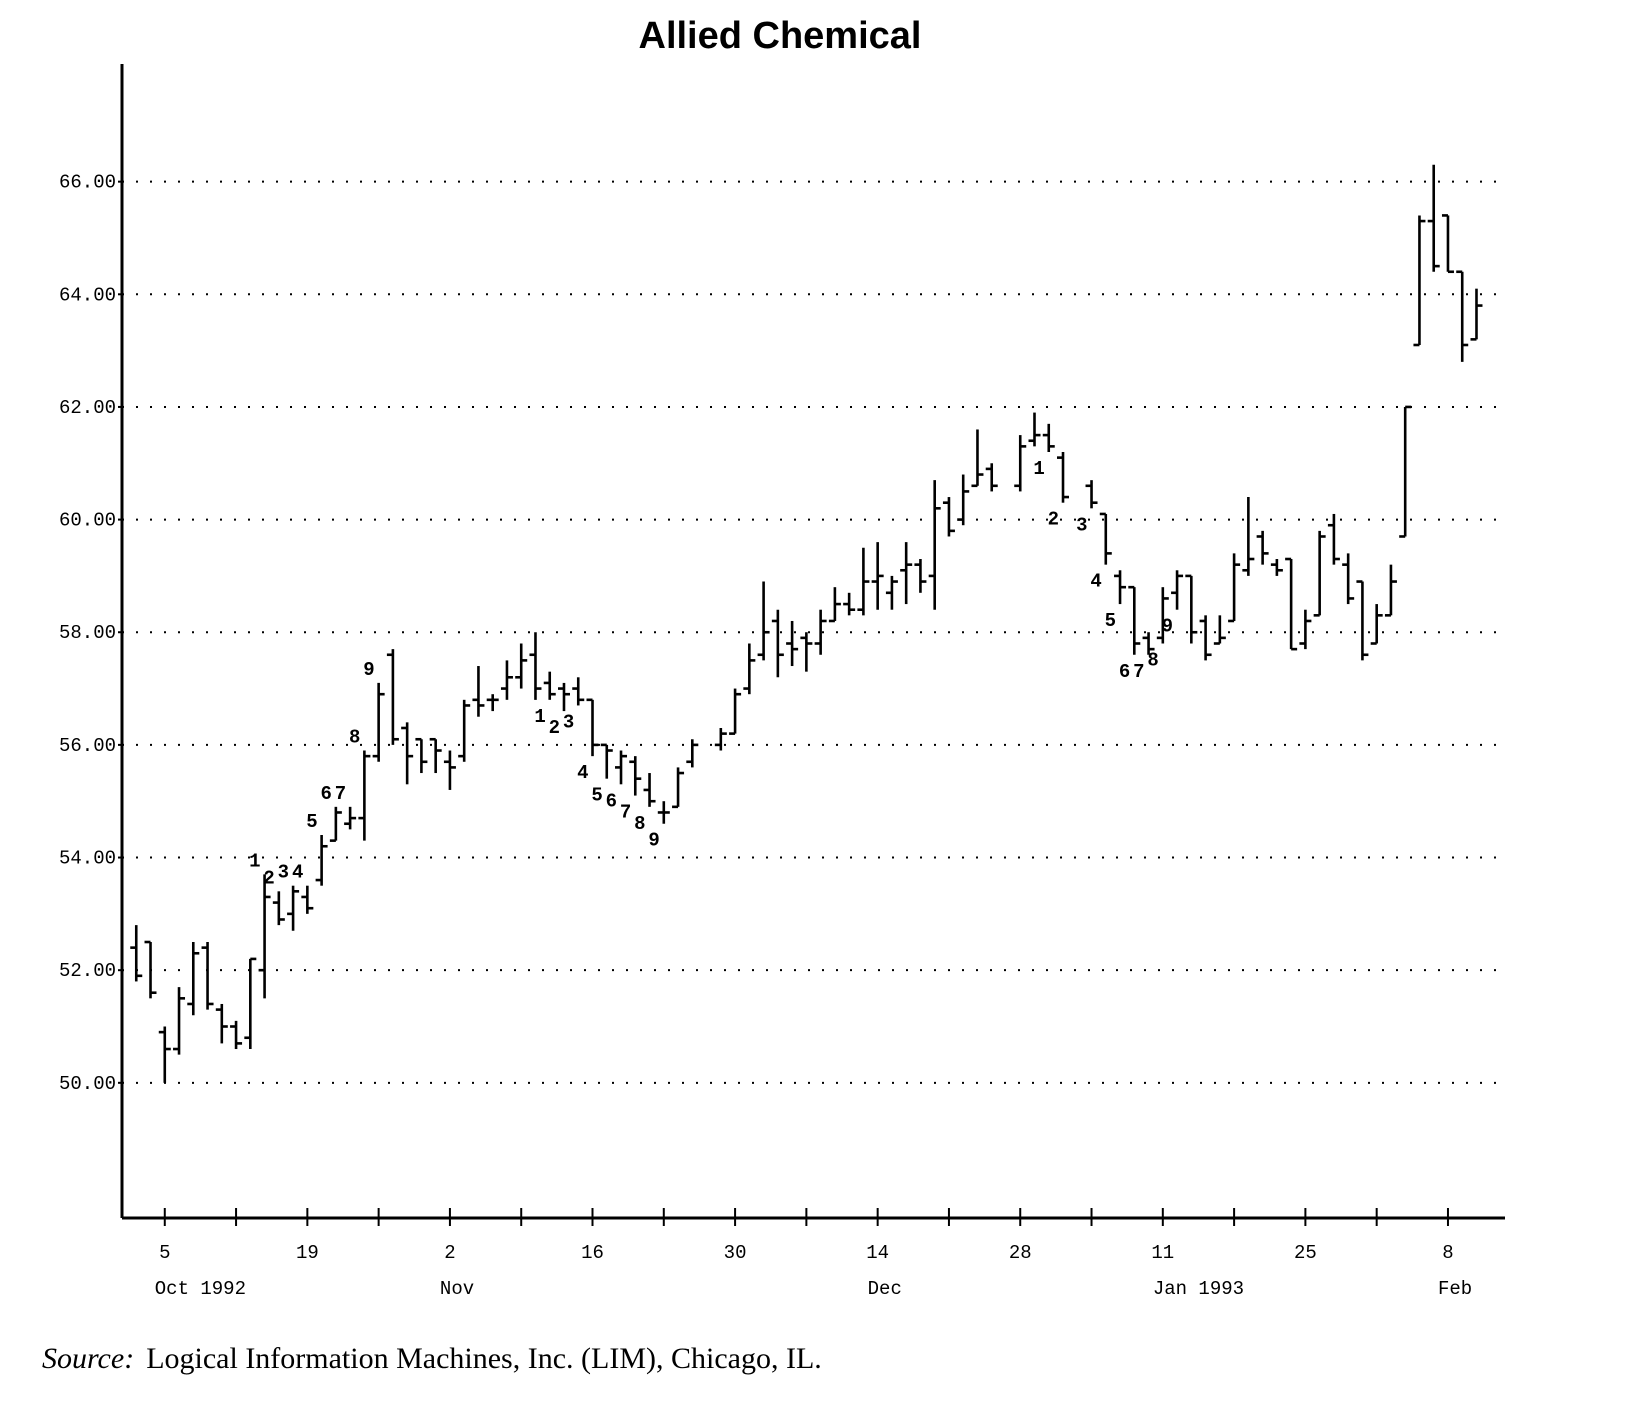  I want to click on x-tick-label: 14, so click(877, 1253).